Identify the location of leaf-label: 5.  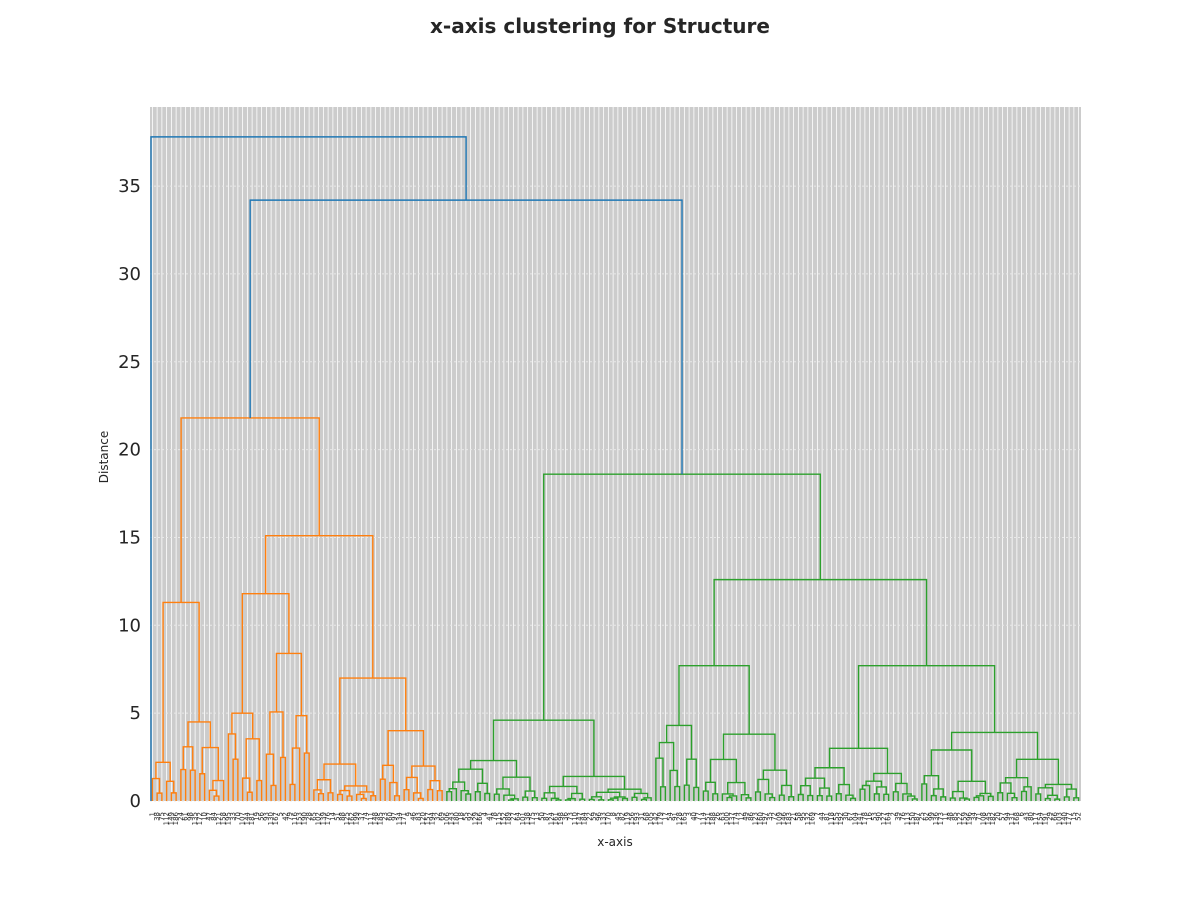
(281, 814).